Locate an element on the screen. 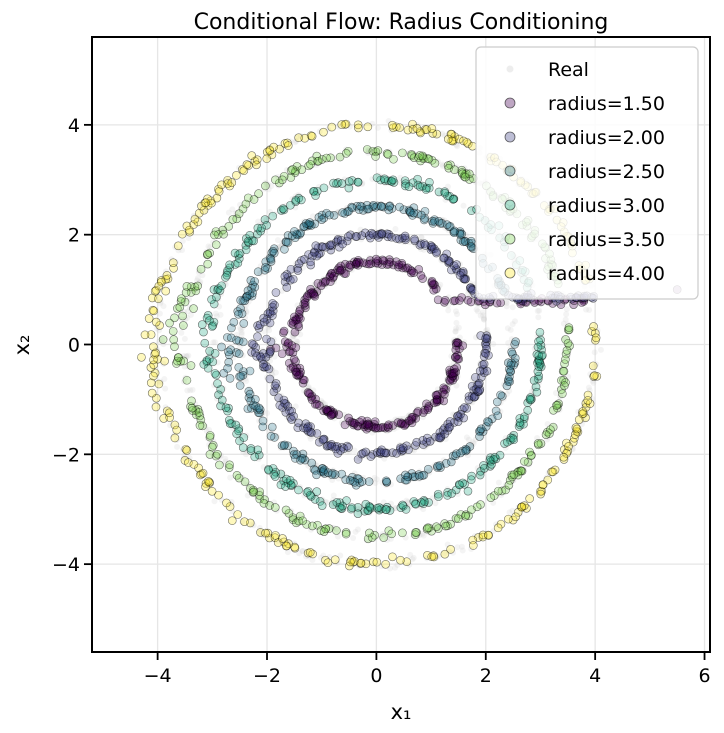  y-tick-label: 0 is located at coordinates (74, 346).